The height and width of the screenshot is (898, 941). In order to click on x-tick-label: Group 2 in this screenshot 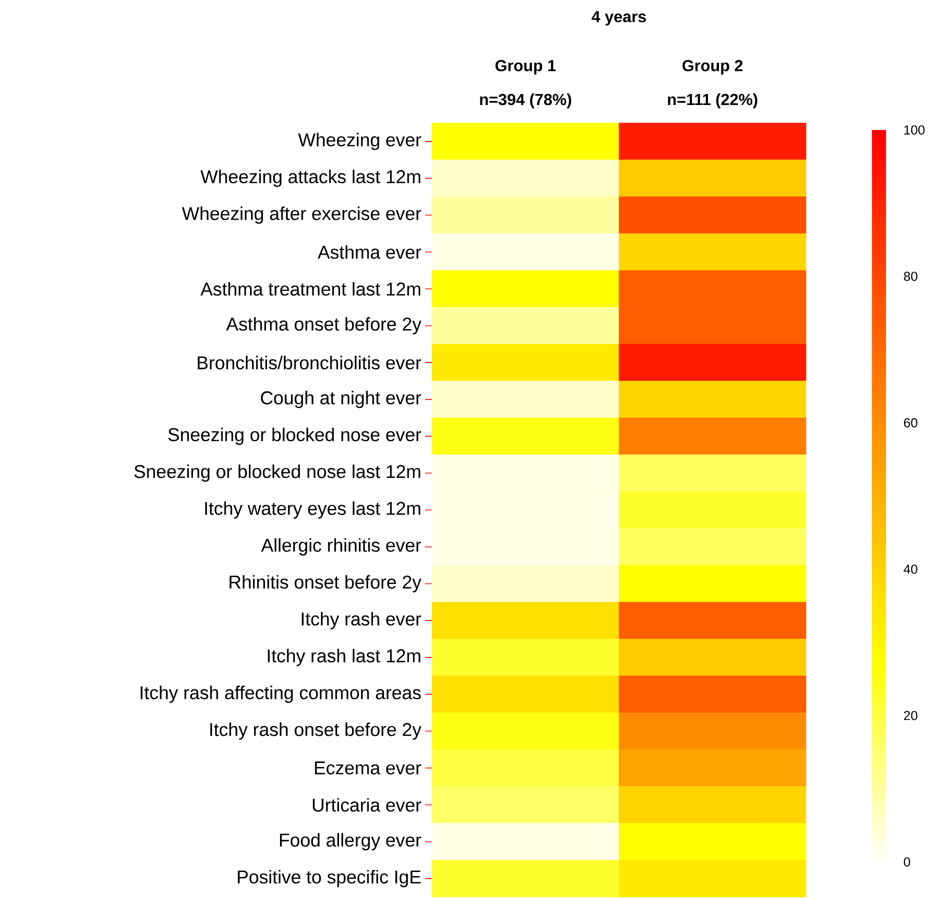, I will do `click(712, 67)`.